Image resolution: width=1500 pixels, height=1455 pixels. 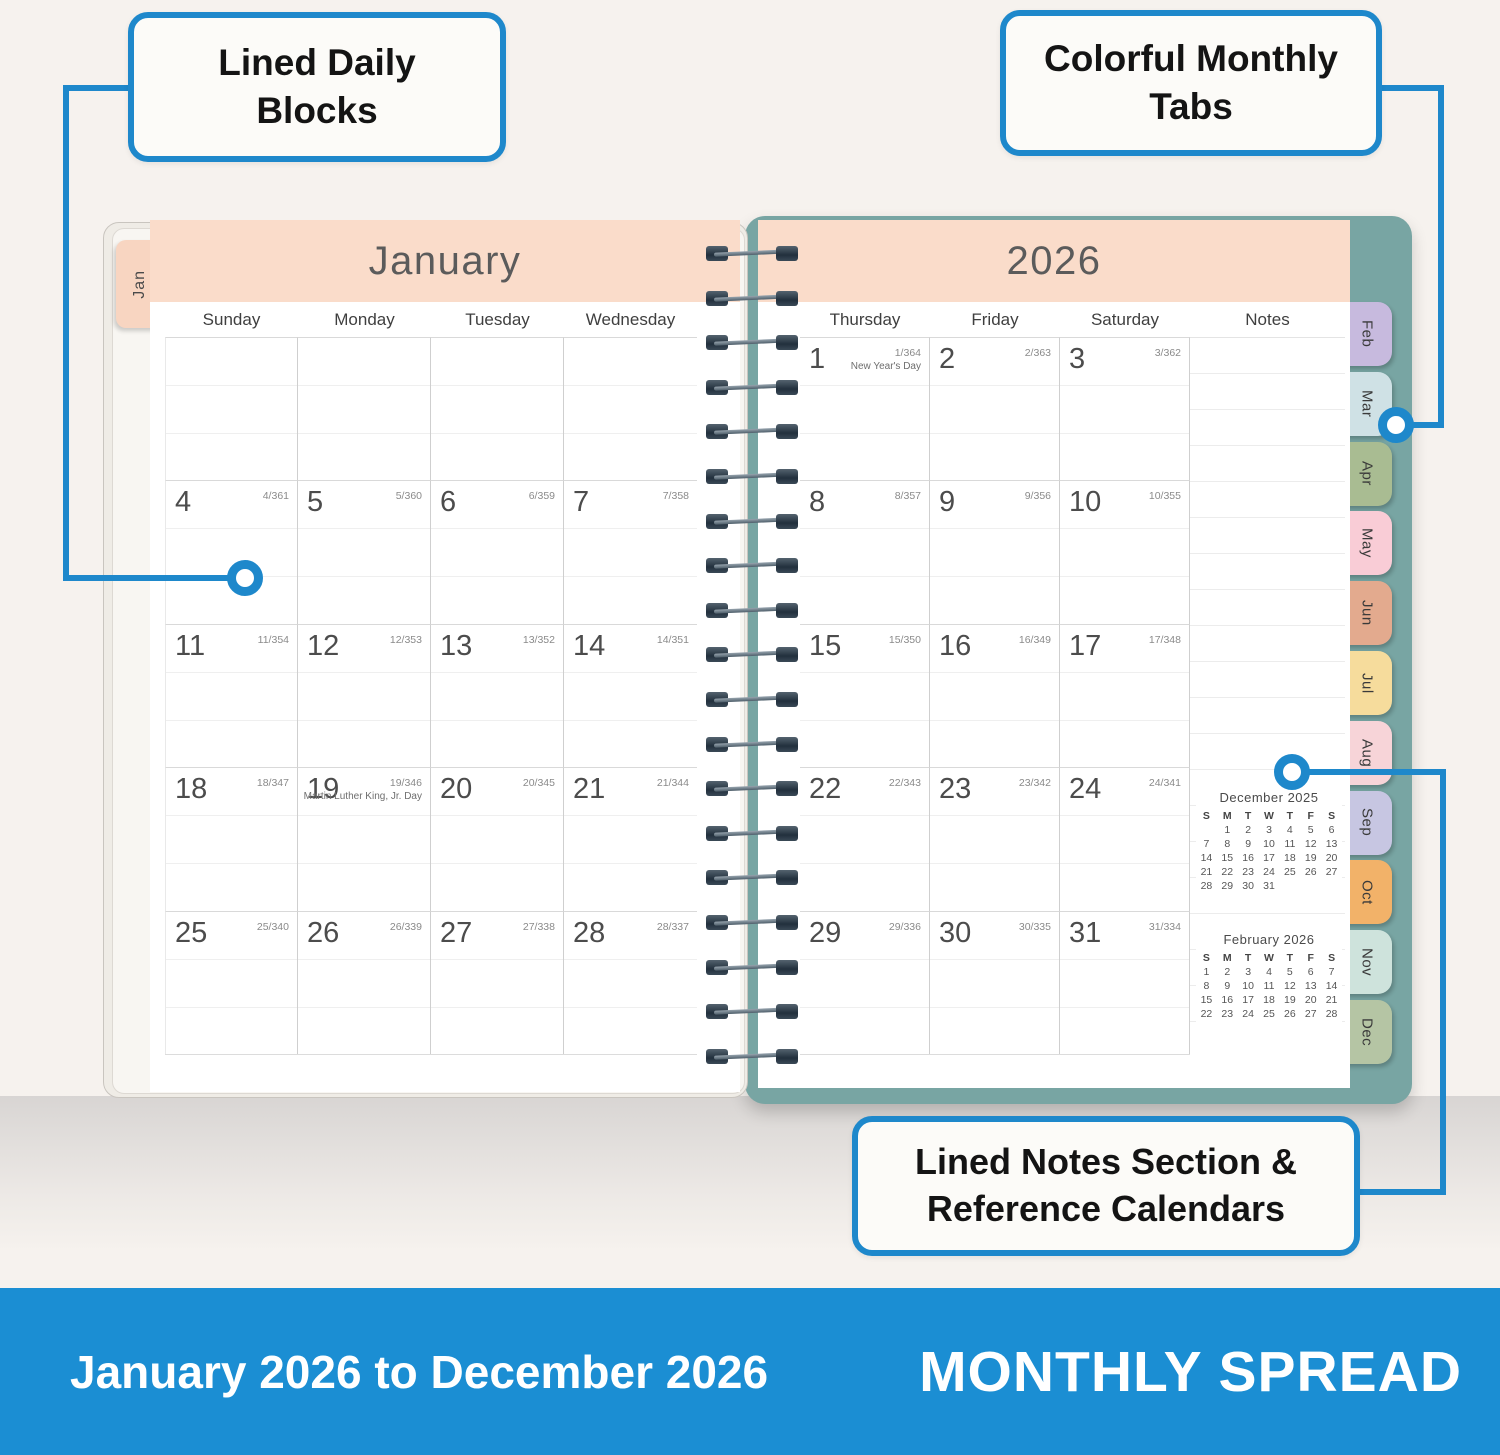 I want to click on date-cell: 9 9/356, so click(x=995, y=552).